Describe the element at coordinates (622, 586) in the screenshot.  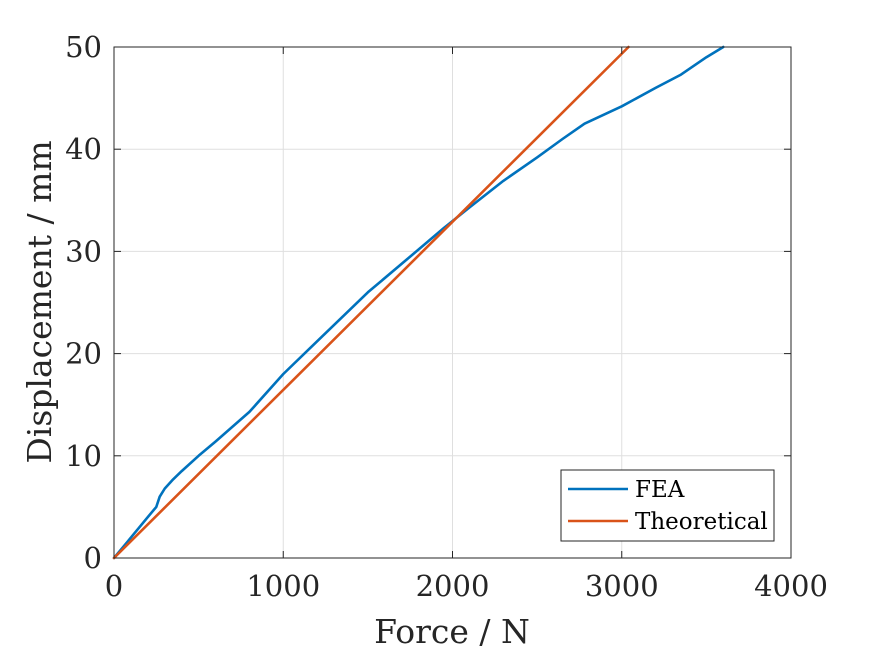
I see `x-tick-label: 3000` at that location.